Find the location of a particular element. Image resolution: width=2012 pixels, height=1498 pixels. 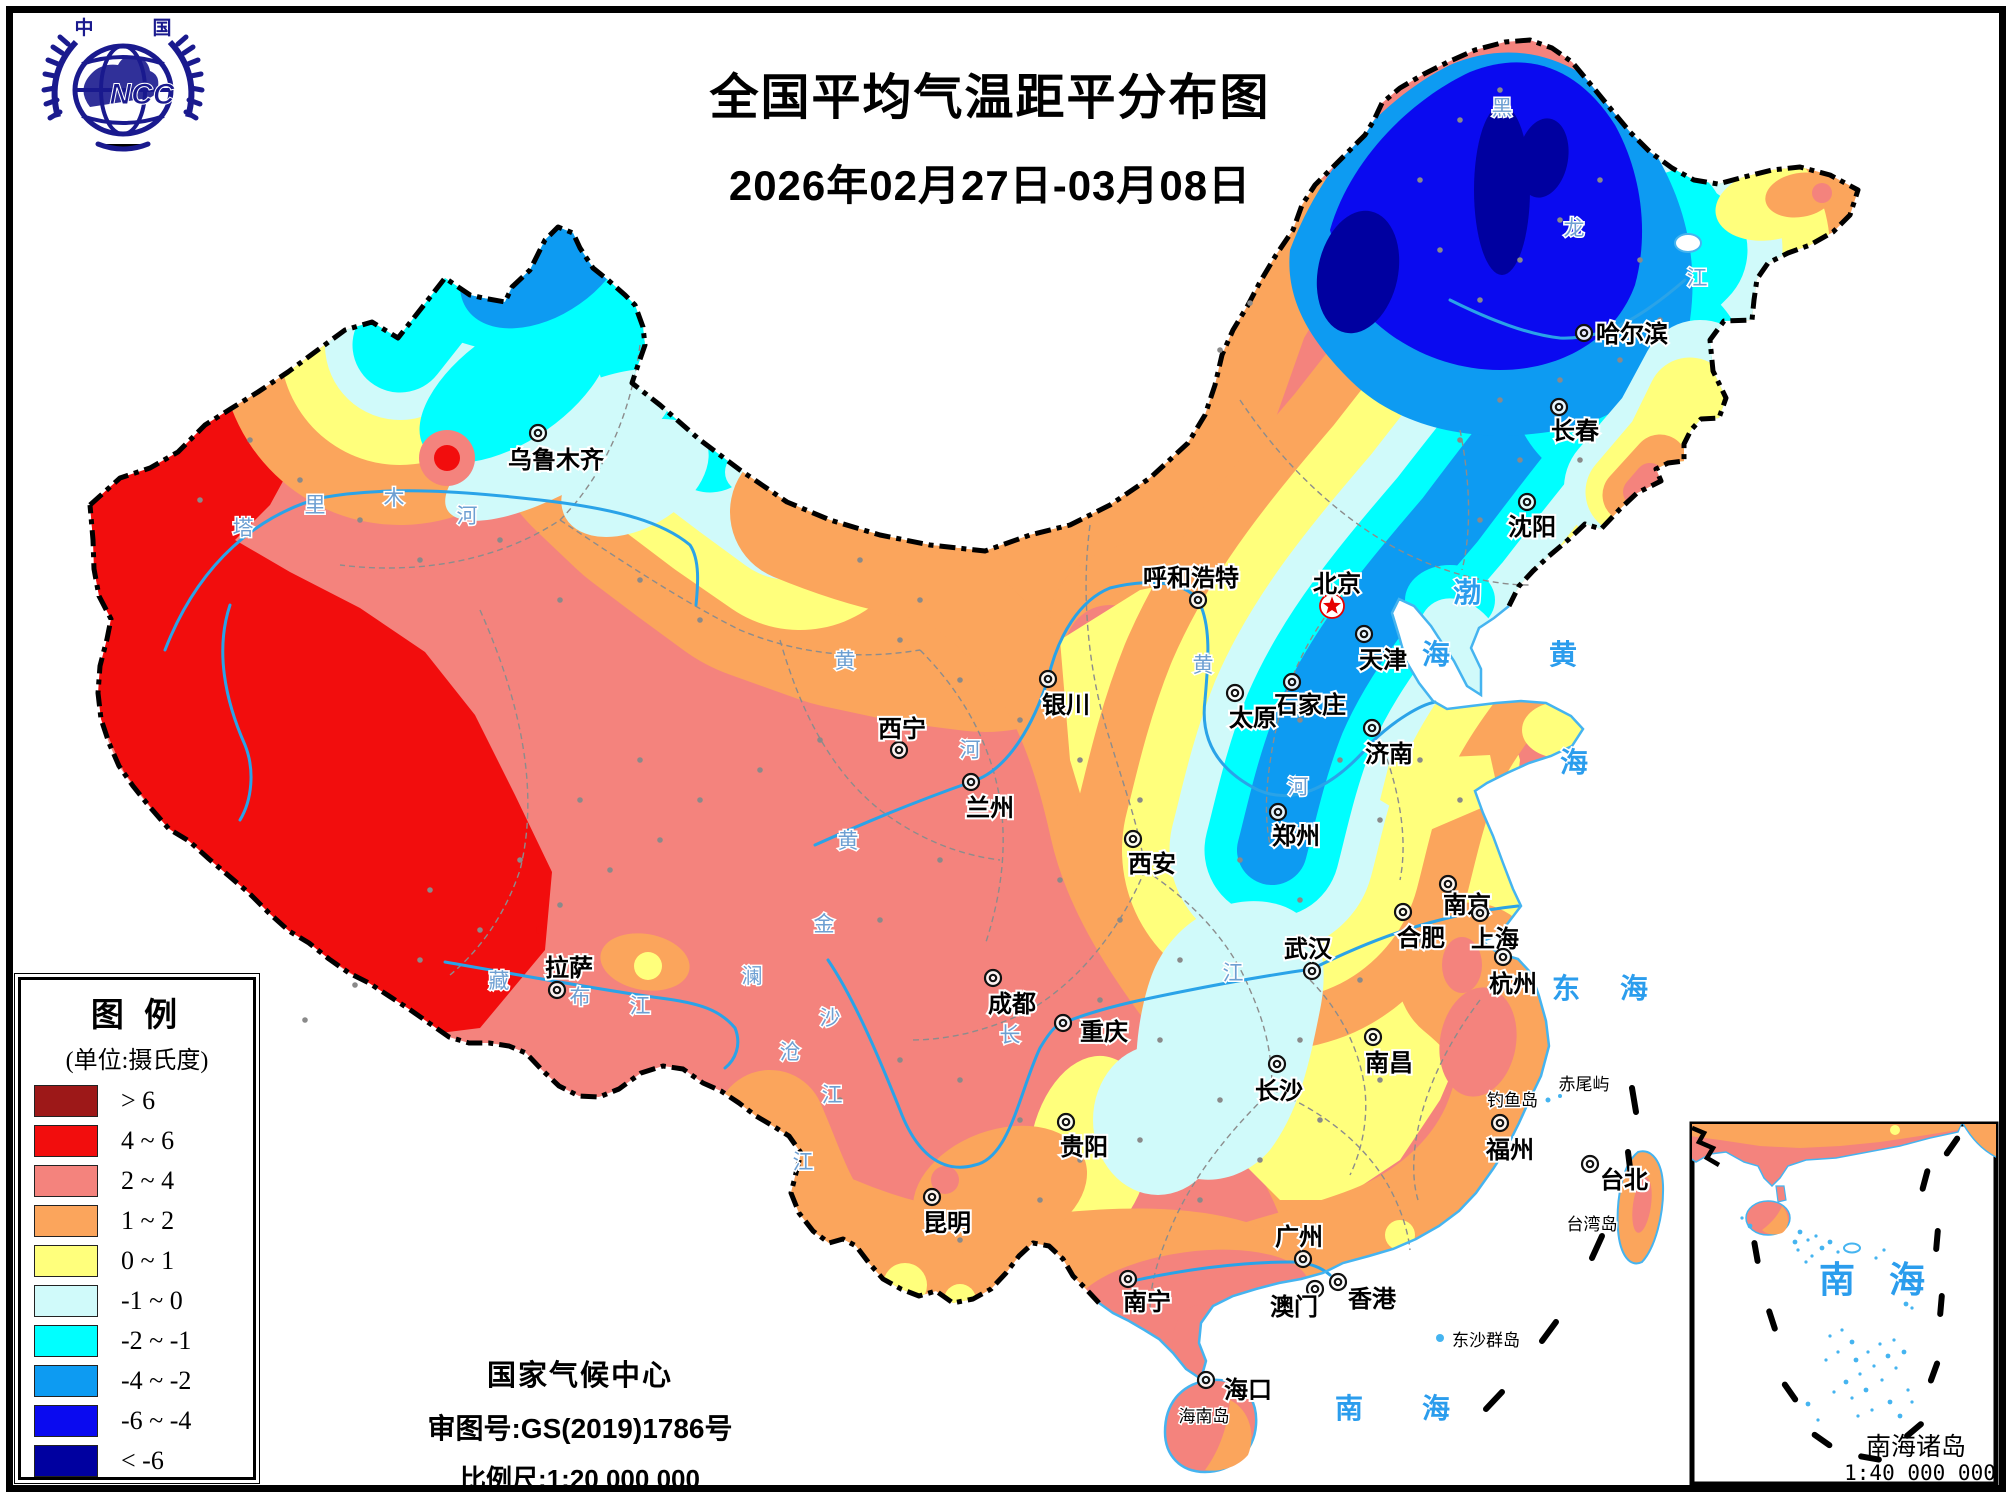

city-label: 长春 is located at coordinates (1575, 431).